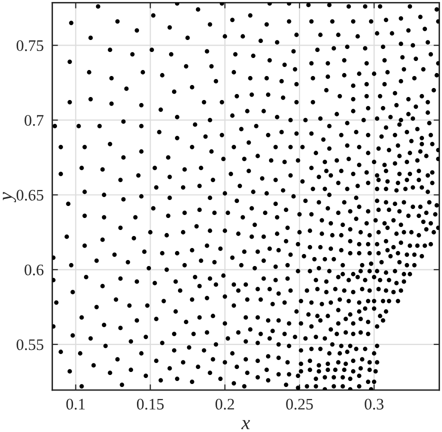 This screenshot has width=442, height=432. I want to click on y-tick-label: 0.7, so click(34, 120).